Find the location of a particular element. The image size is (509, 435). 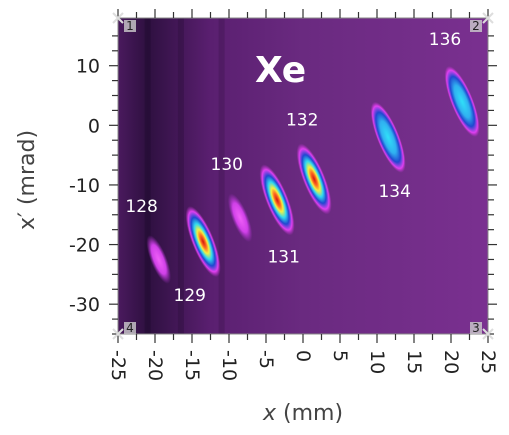

peak-label-130: 130 is located at coordinates (227, 165).